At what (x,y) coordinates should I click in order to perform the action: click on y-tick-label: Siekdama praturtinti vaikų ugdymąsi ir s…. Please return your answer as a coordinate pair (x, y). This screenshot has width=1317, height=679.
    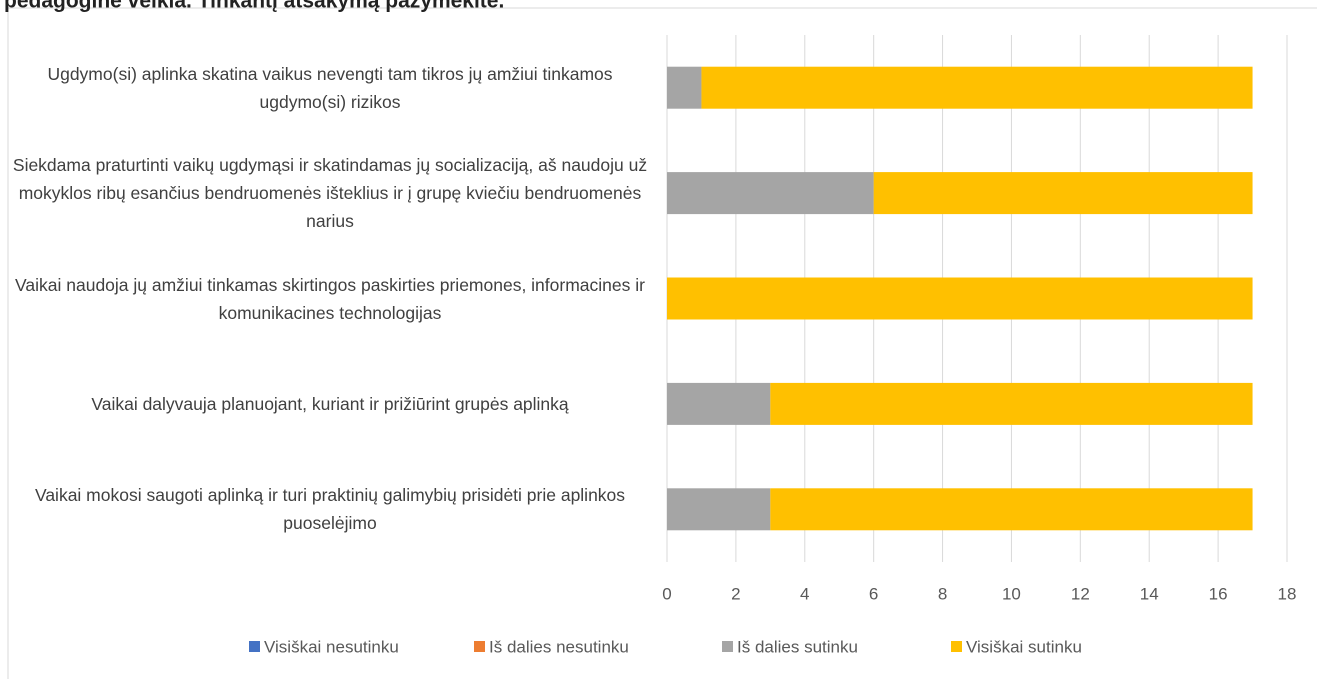
    Looking at the image, I should click on (330, 193).